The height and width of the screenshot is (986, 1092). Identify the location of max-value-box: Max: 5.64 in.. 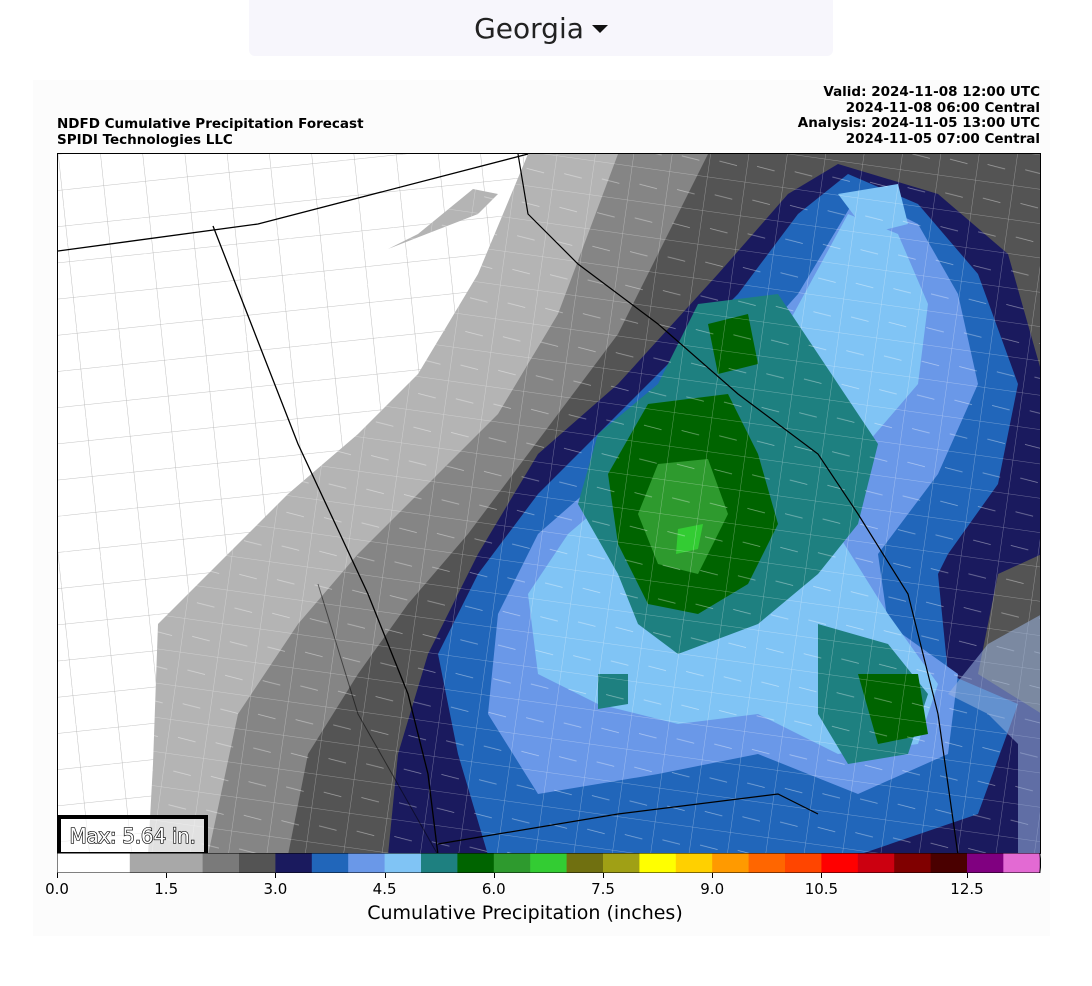
(132, 835).